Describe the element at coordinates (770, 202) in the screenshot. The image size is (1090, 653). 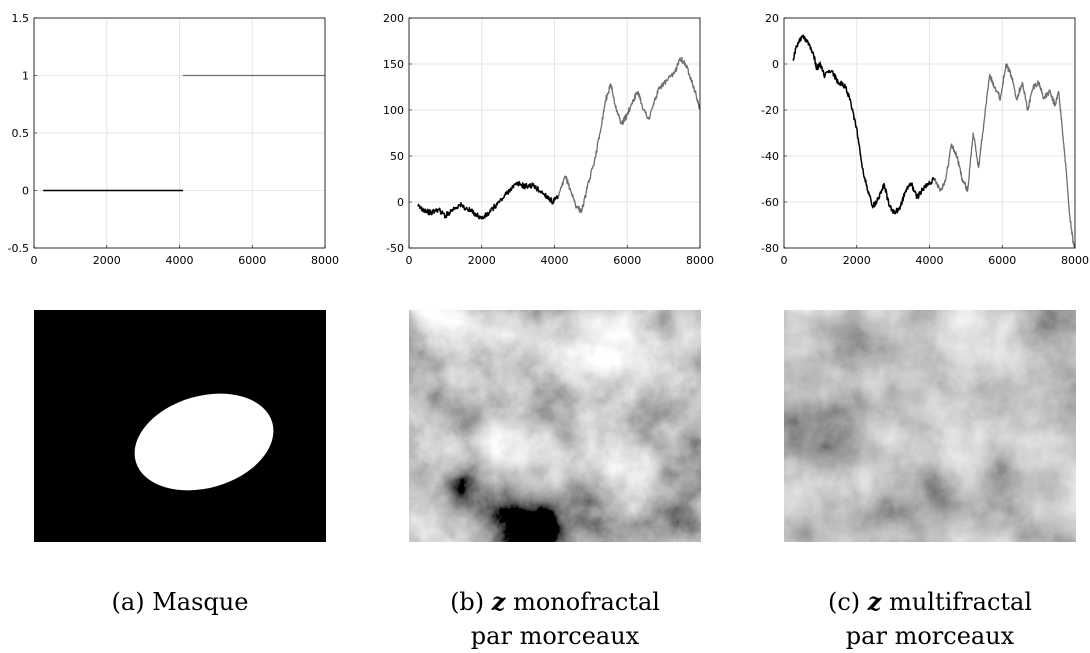
I see `y-tick-label: -60` at that location.